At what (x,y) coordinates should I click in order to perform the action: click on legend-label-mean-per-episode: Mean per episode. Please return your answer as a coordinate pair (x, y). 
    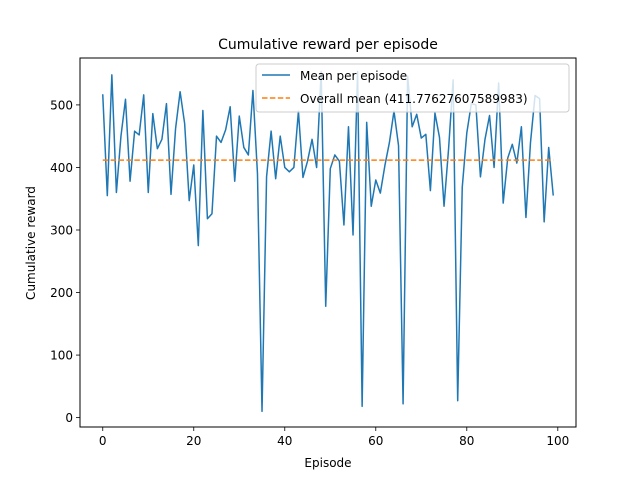
    Looking at the image, I should click on (353, 76).